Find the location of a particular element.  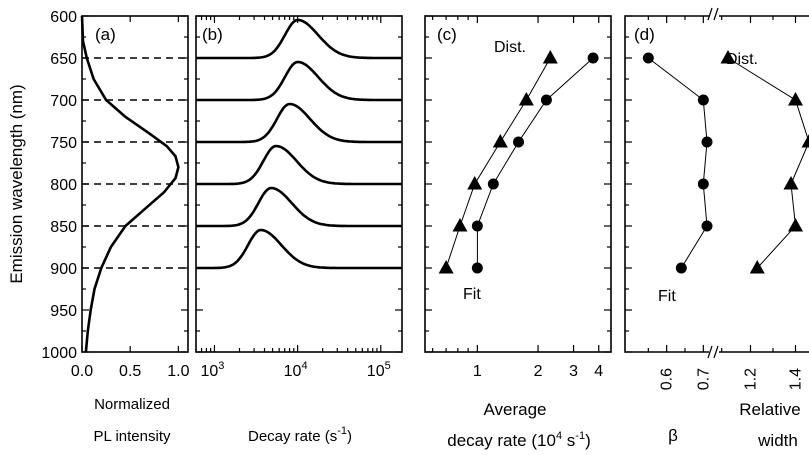

panel-d-x-label-right-line1: Relative is located at coordinates (769, 409).